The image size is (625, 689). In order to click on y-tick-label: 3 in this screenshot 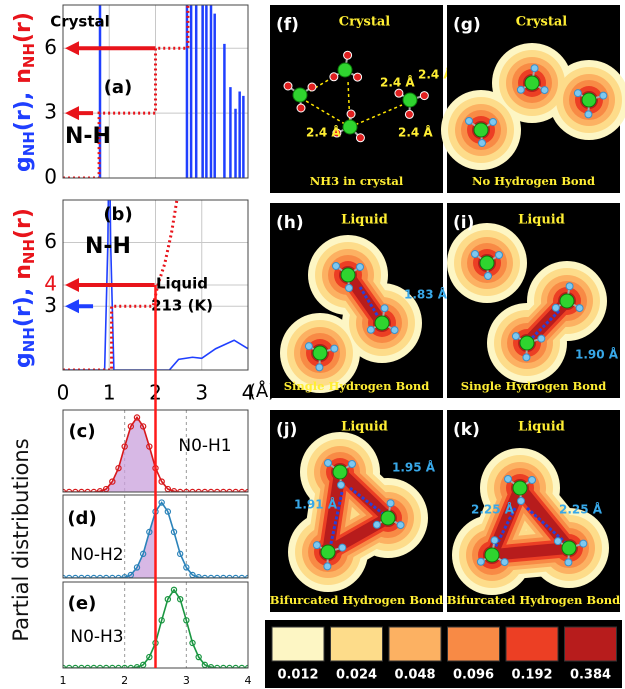, I will do `click(50, 305)`.